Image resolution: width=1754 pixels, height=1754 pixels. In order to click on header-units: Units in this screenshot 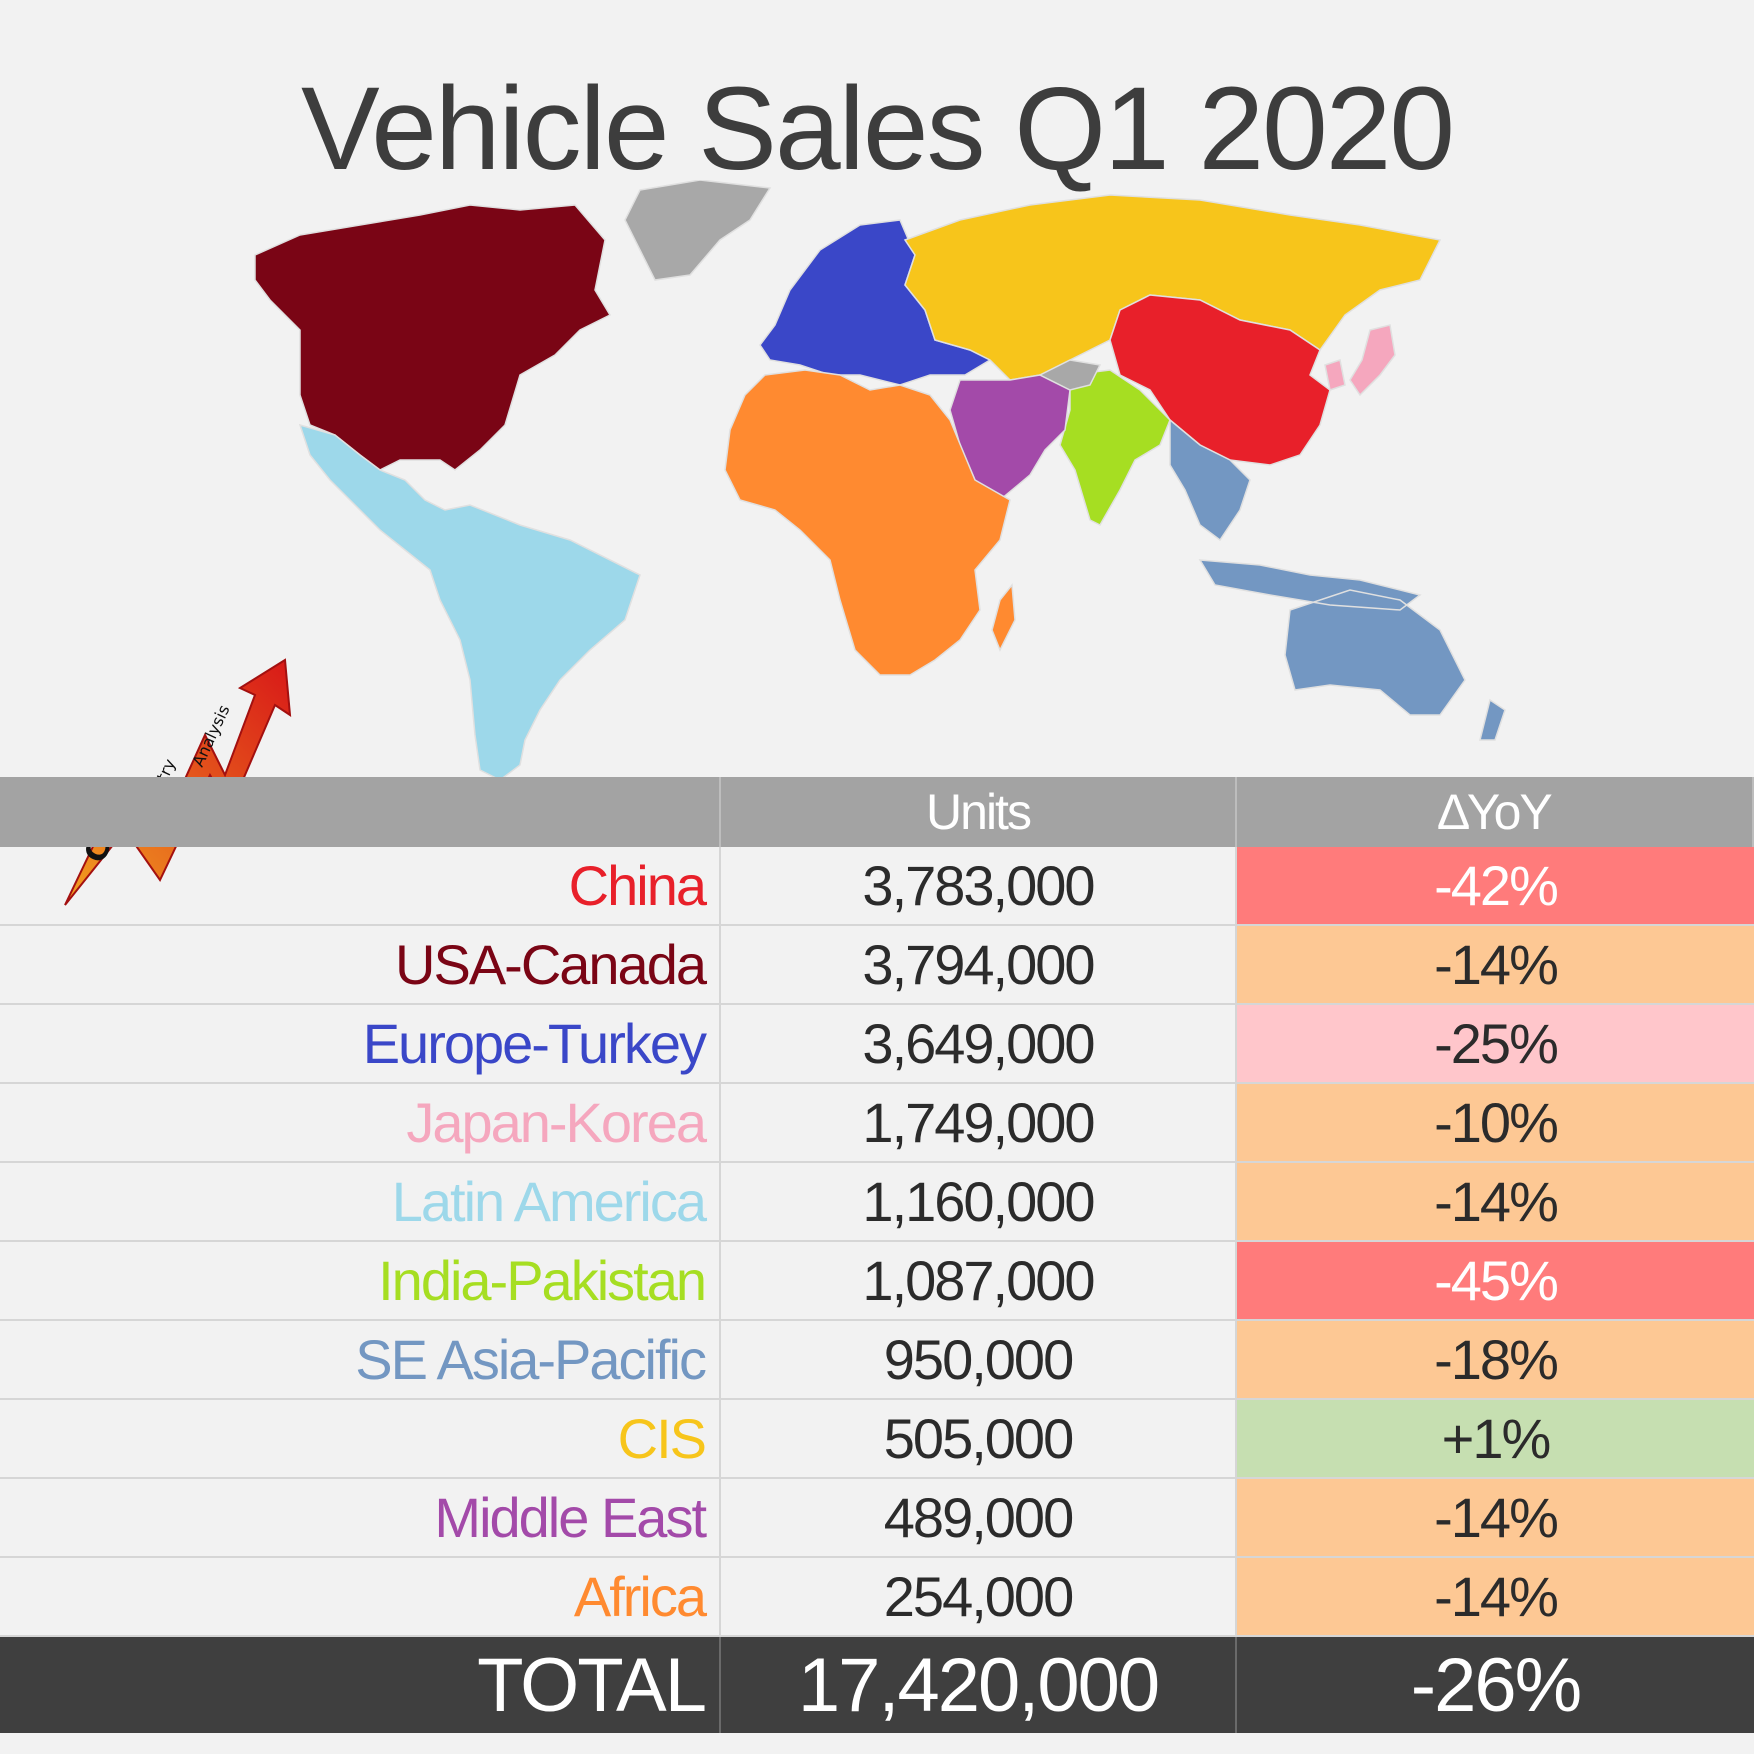, I will do `click(979, 812)`.